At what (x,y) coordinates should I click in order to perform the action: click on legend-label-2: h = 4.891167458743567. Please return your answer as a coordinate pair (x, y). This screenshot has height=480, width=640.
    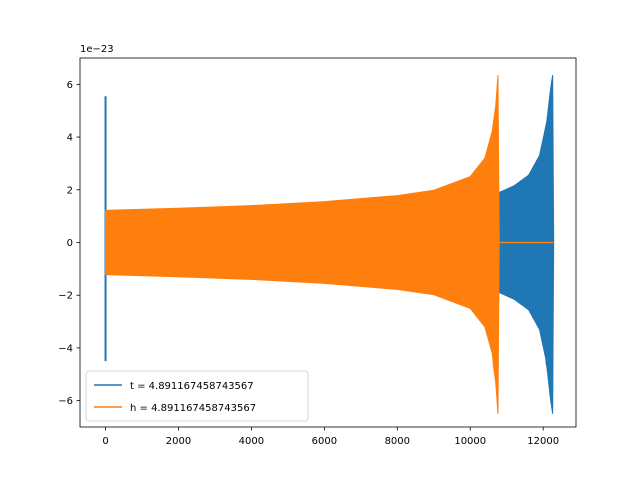
    Looking at the image, I should click on (193, 408).